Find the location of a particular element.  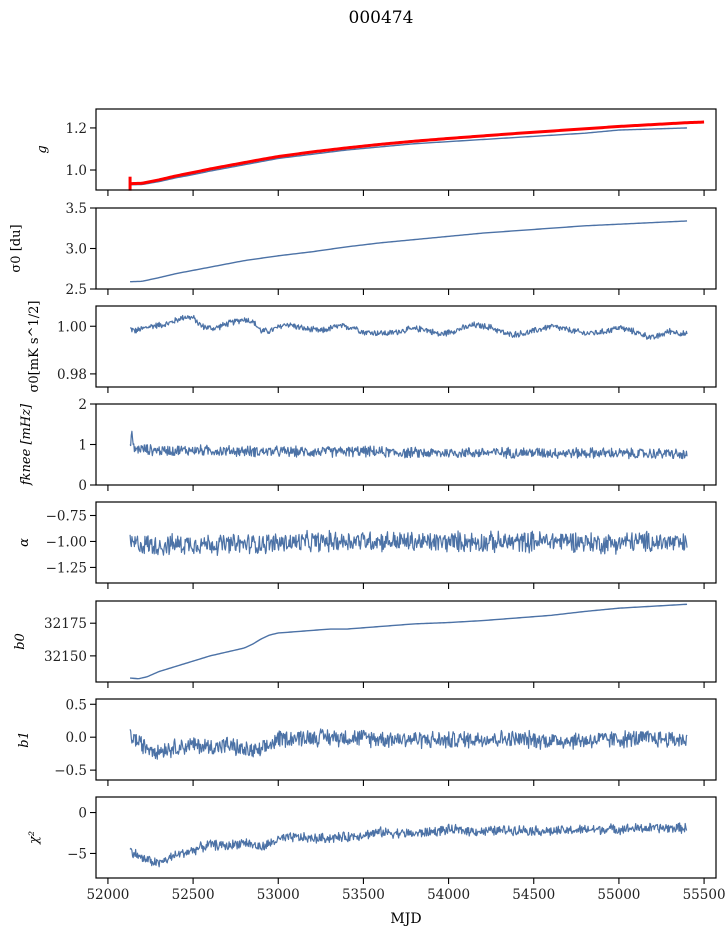

y-tick-label: 0.98 is located at coordinates (72, 375).